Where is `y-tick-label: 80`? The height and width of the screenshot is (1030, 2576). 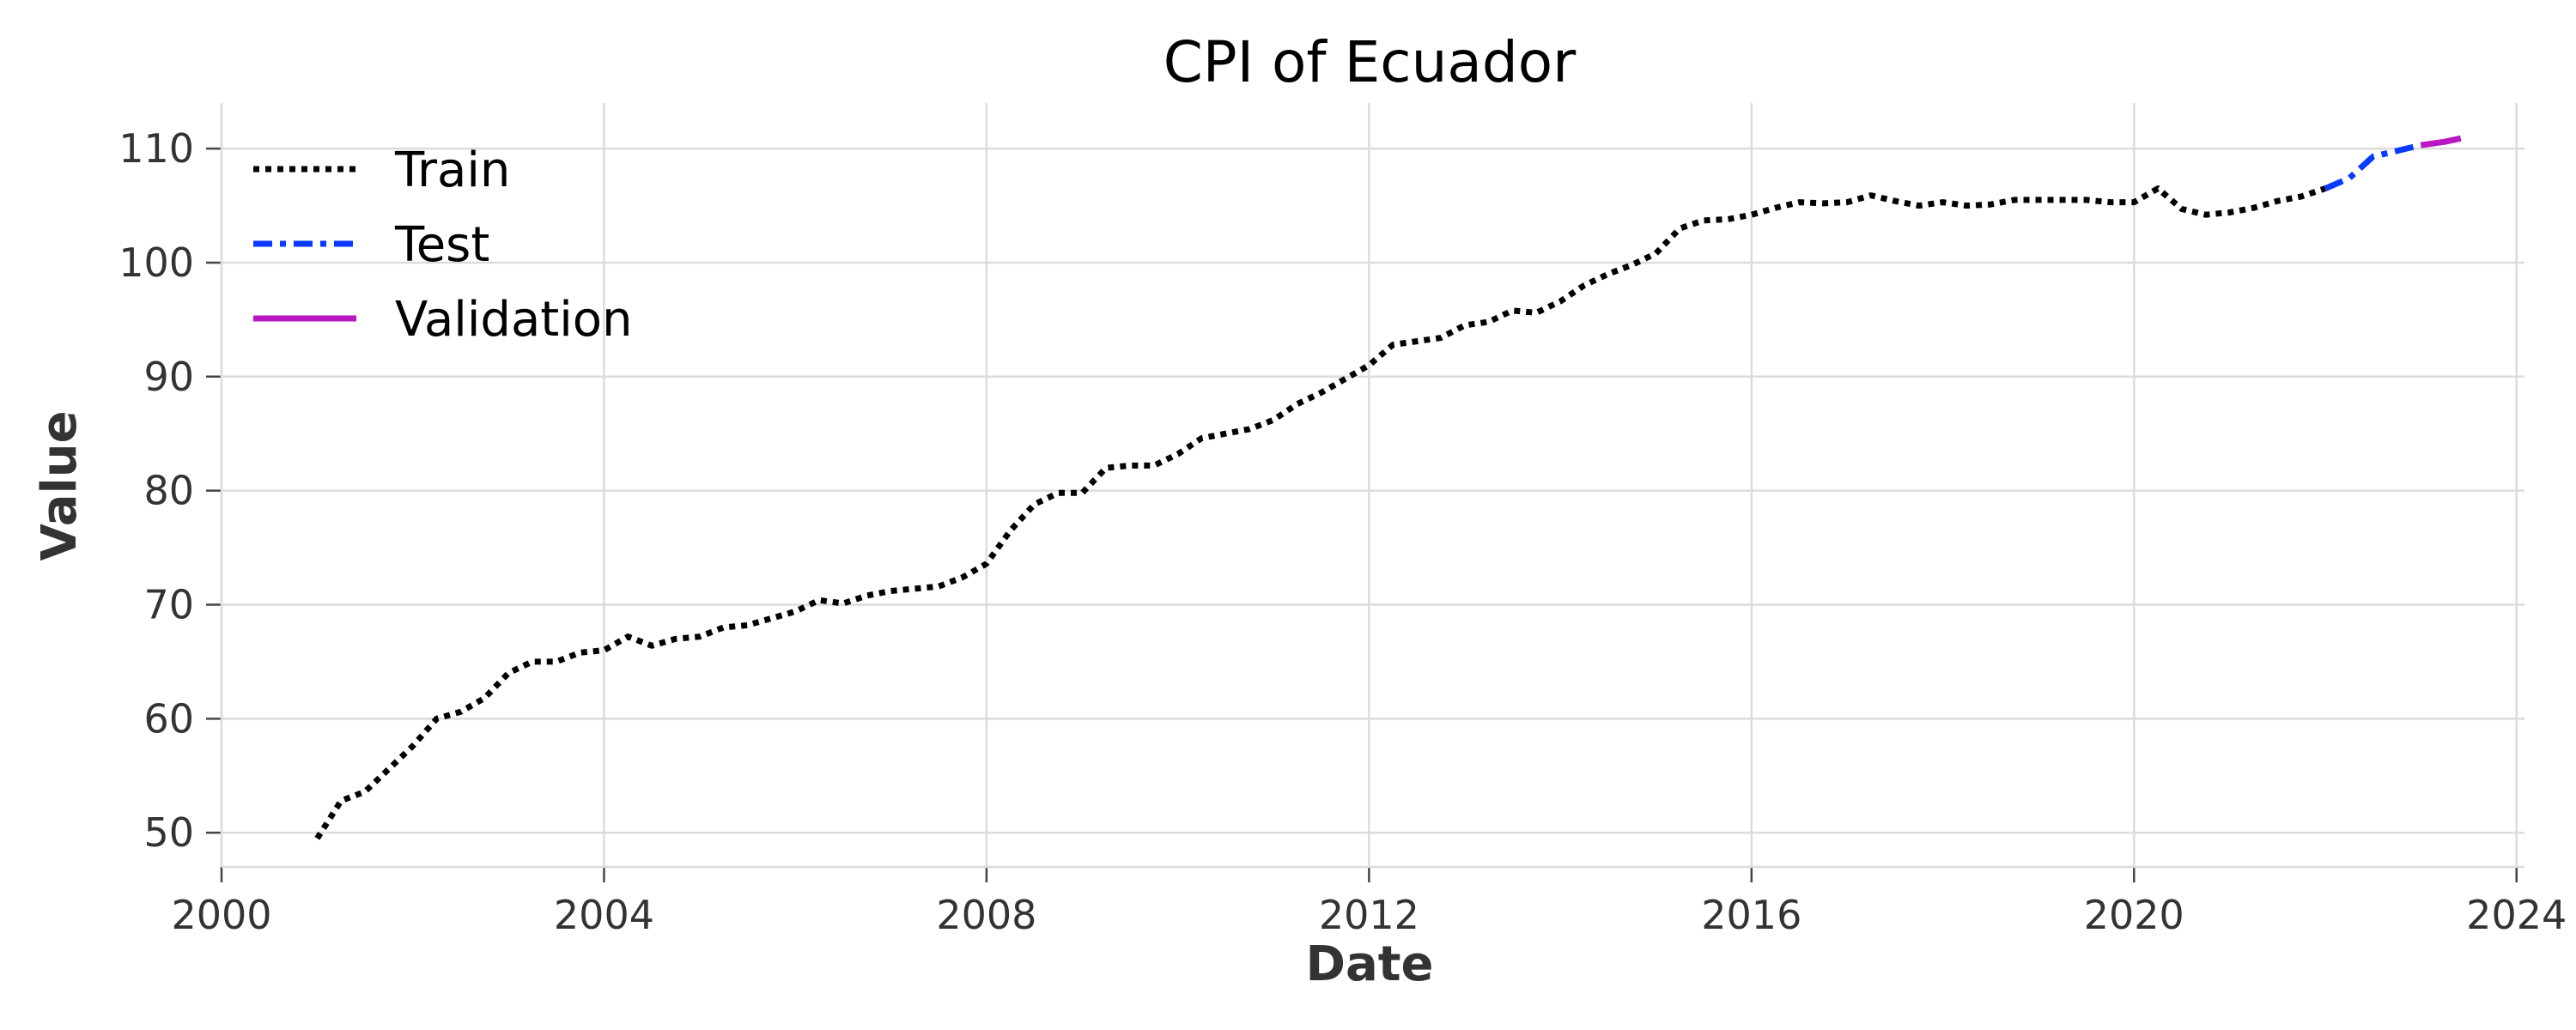
y-tick-label: 80 is located at coordinates (169, 491).